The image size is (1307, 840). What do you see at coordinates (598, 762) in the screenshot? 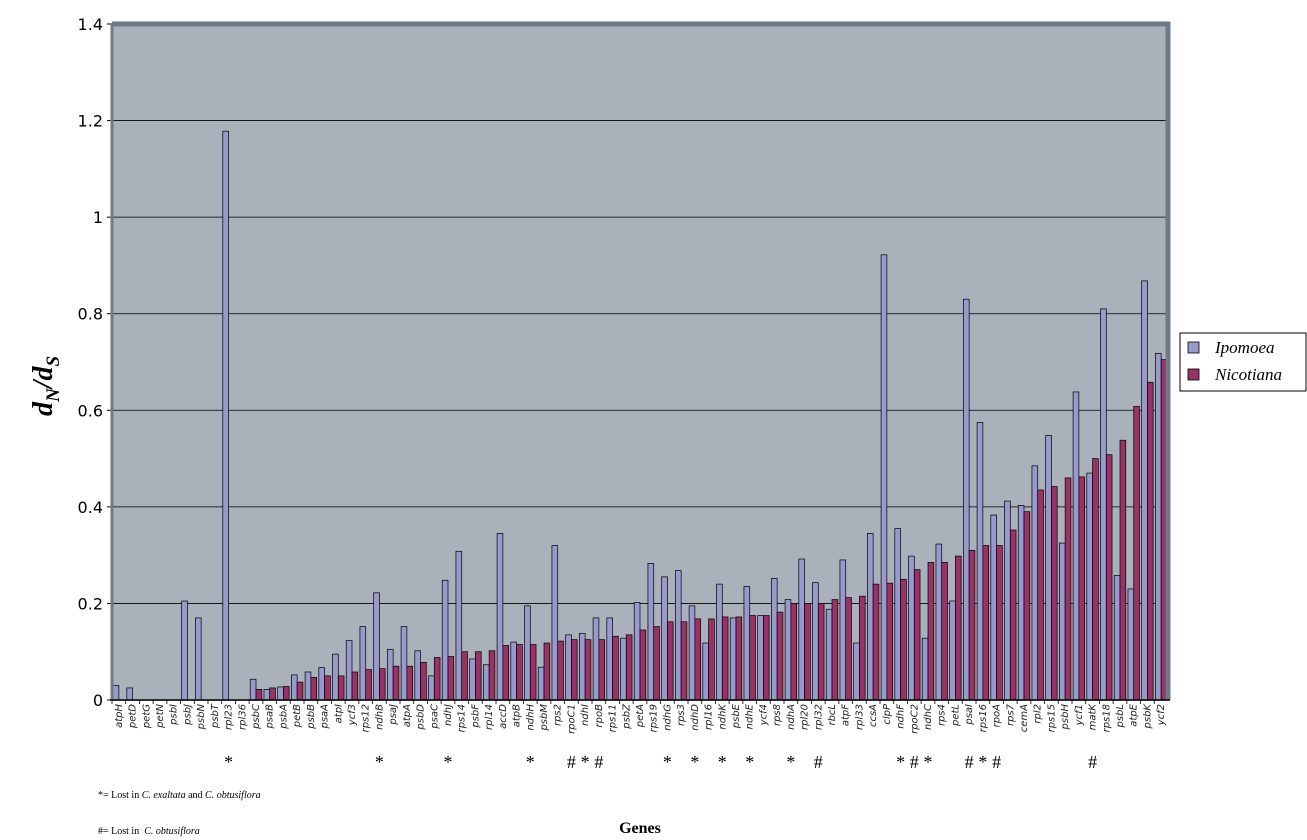
I see `loss-marker-rpoB: #` at bounding box center [598, 762].